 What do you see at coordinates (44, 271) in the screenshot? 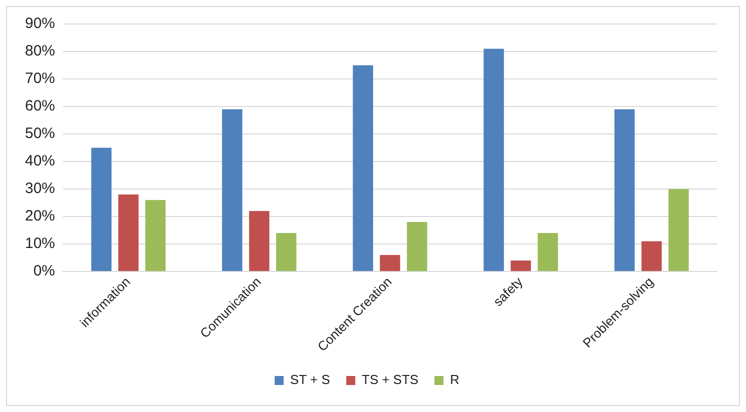
I see `y-tick-label: 0%` at bounding box center [44, 271].